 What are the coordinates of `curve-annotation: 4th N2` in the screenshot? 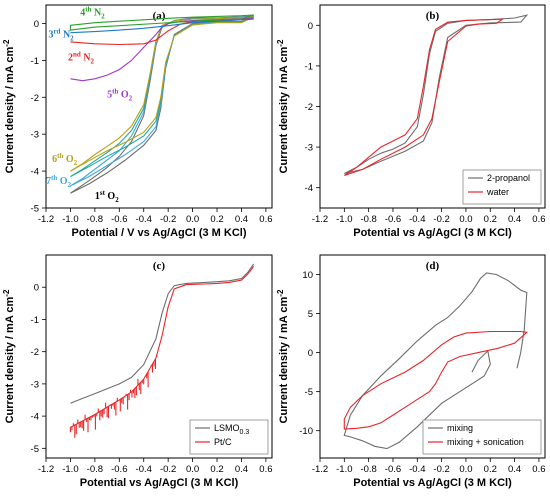 It's located at (92, 12).